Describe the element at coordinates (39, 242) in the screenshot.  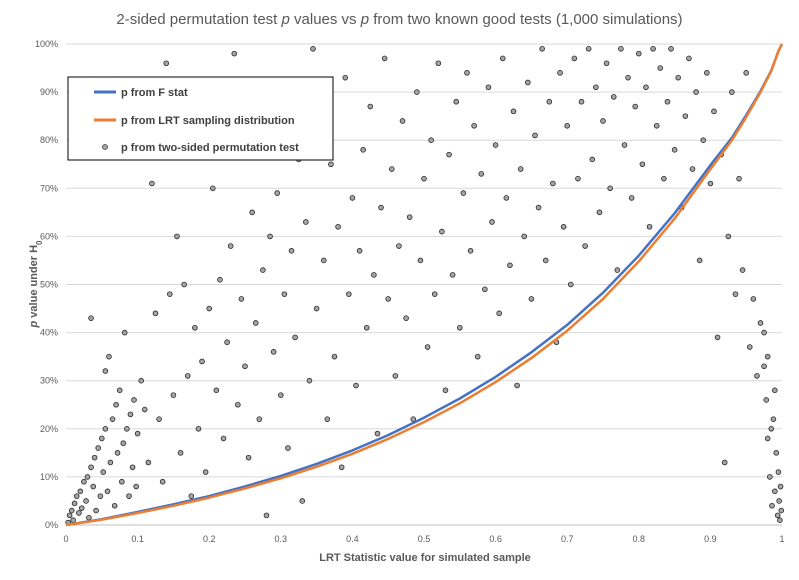
I see `y-axis-title-sub: 0` at that location.